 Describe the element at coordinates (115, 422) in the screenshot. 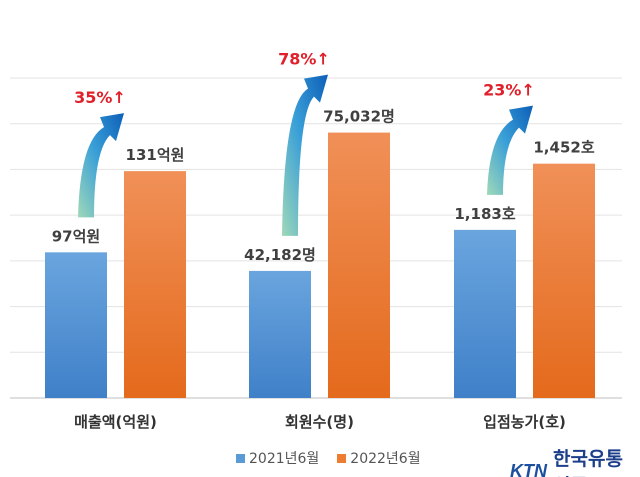

I see `category-label: 매출액(억원)` at that location.